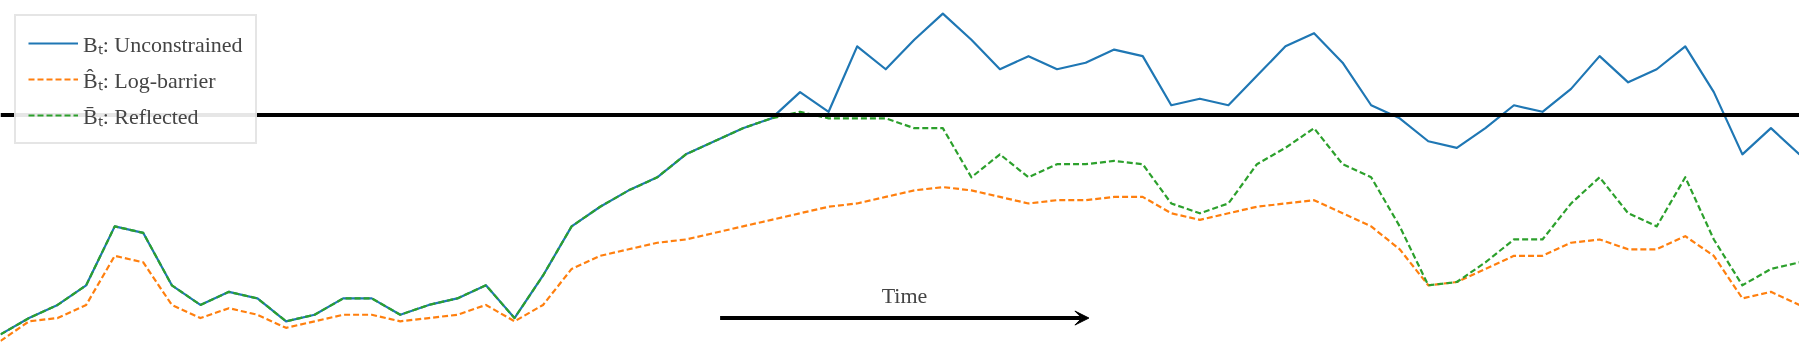 The height and width of the screenshot is (347, 1799). Describe the element at coordinates (141, 116) in the screenshot. I see `legend-label: B̄ₜ: Reflected` at that location.